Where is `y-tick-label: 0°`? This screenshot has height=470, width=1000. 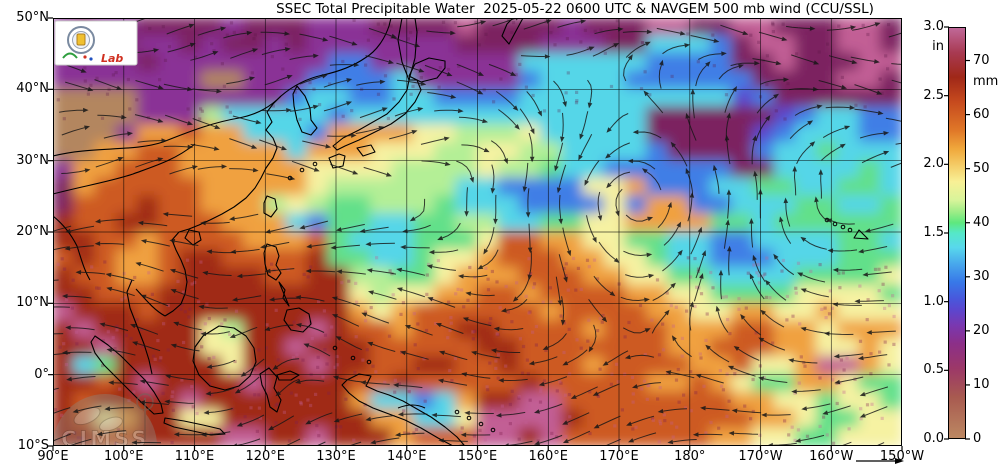 y-tick-label: 0° is located at coordinates (41, 374).